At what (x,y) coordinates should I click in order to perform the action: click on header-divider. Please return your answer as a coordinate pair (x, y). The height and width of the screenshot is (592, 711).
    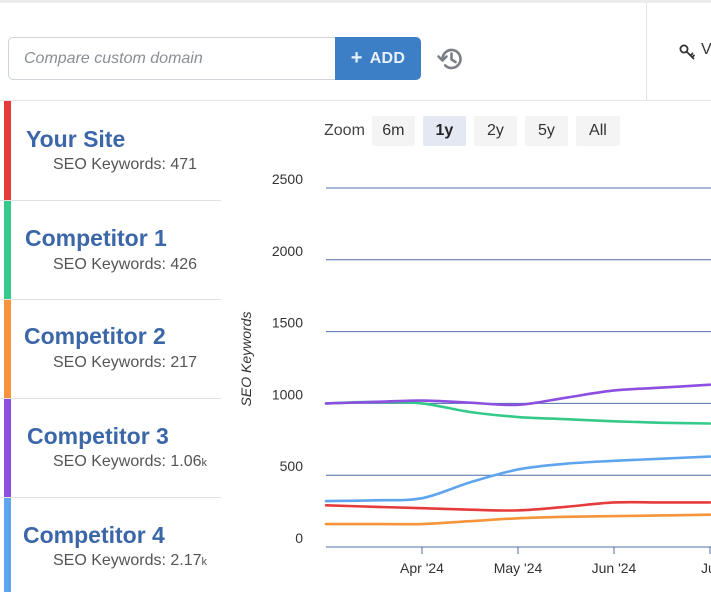
    Looking at the image, I should click on (646, 51).